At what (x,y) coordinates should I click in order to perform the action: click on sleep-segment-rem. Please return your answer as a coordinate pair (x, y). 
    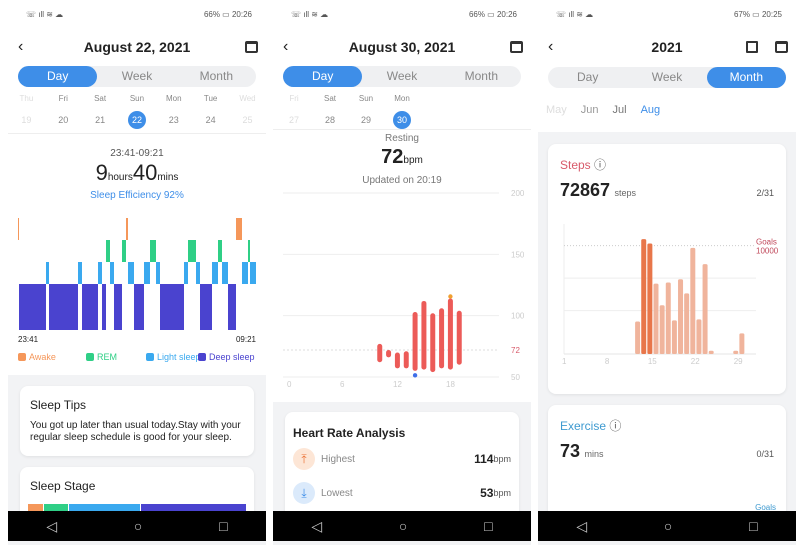
    Looking at the image, I should click on (108, 251).